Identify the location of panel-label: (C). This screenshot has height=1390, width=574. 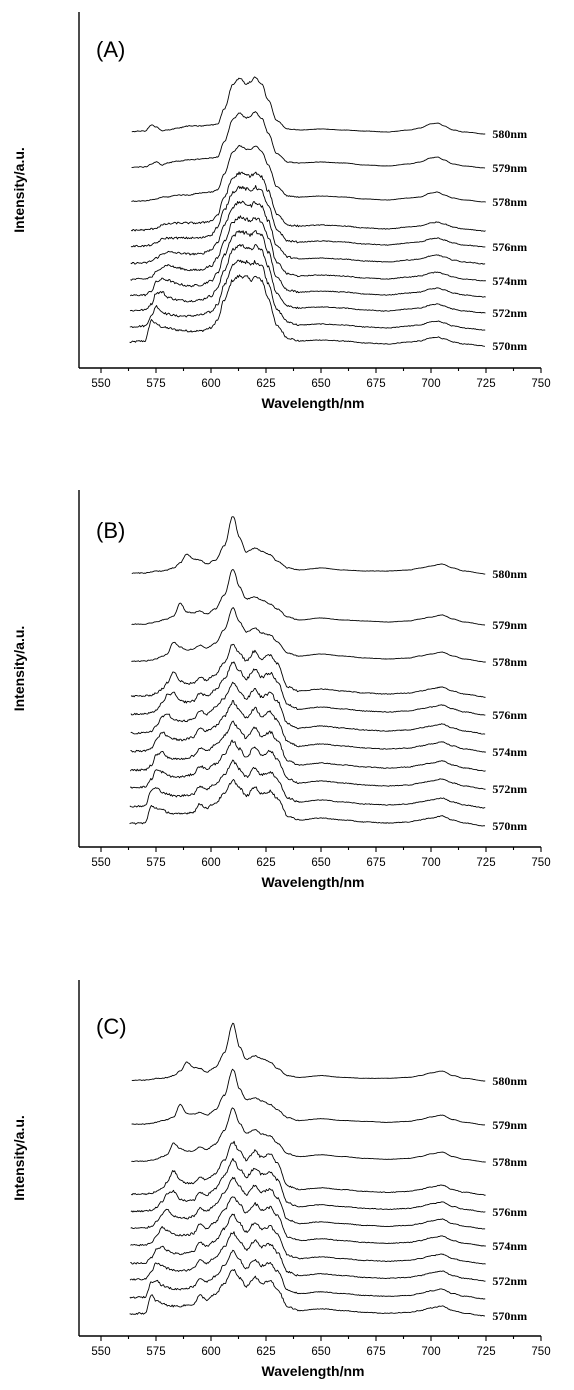
(111, 1026).